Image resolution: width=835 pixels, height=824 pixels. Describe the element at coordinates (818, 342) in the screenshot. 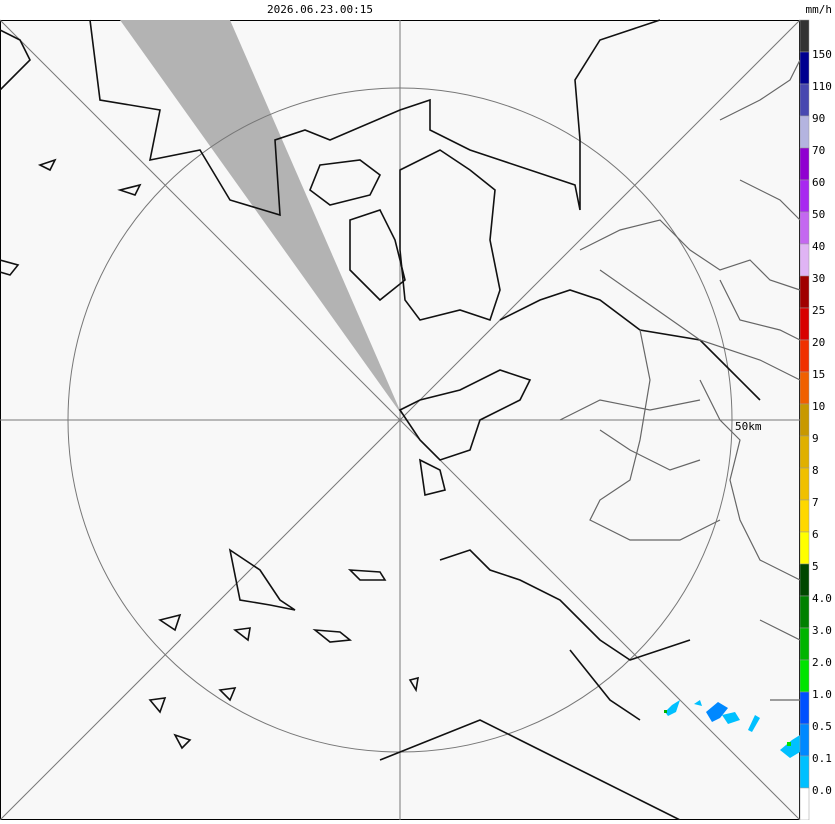

I see `legend-label: 20` at that location.